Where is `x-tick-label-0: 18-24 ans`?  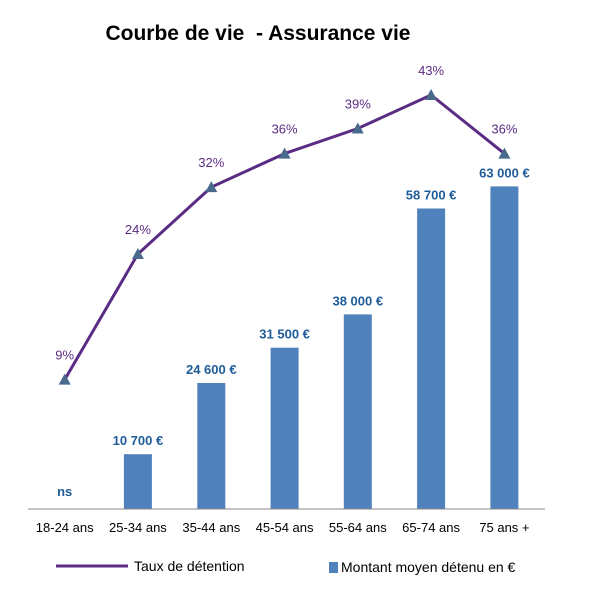
x-tick-label-0: 18-24 ans is located at coordinates (65, 527).